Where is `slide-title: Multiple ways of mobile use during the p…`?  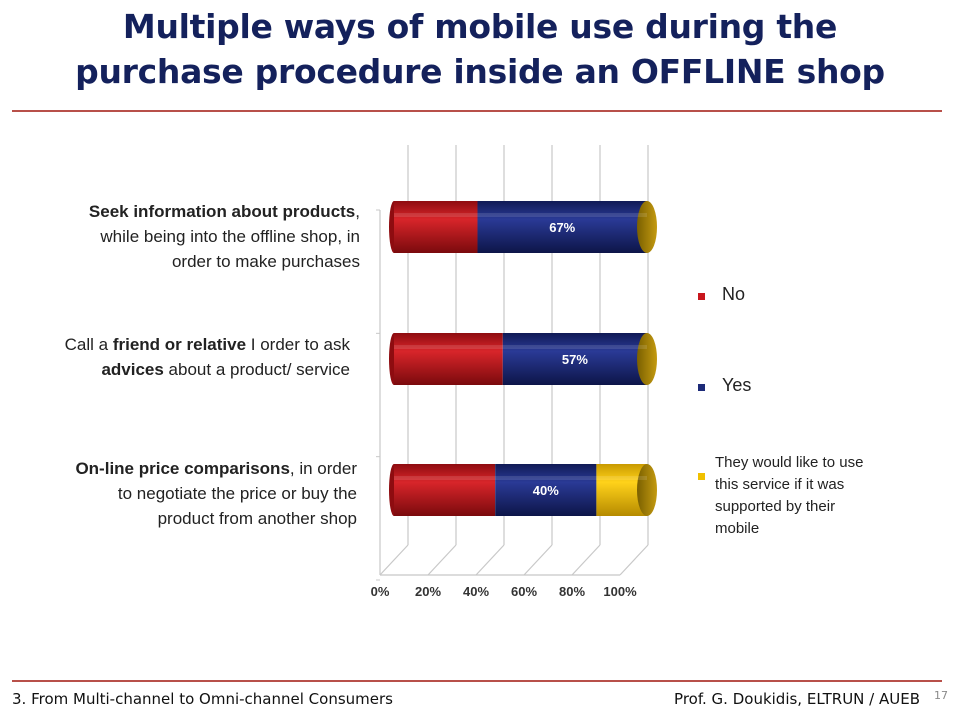
slide-title: Multiple ways of mobile use during the p… is located at coordinates (480, 49).